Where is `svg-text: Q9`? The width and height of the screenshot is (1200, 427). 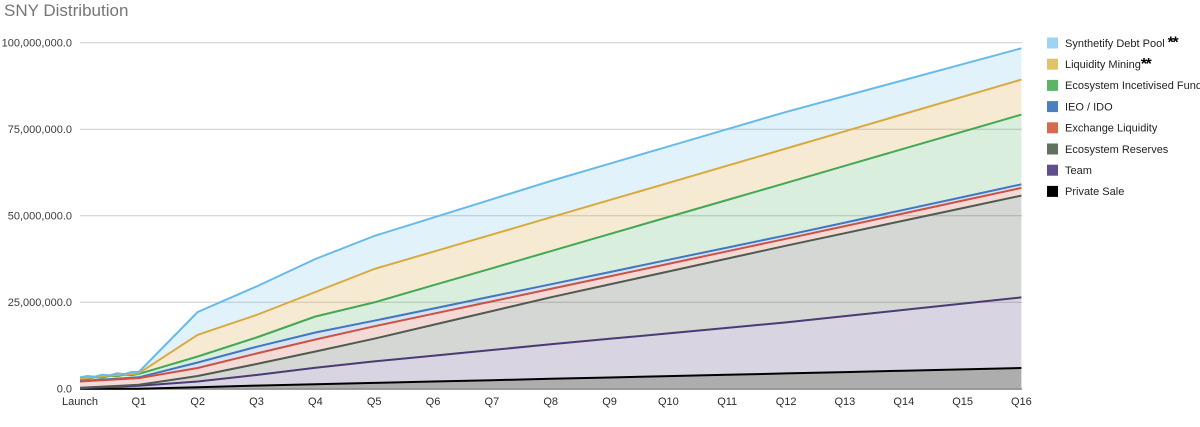 svg-text: Q9 is located at coordinates (609, 402).